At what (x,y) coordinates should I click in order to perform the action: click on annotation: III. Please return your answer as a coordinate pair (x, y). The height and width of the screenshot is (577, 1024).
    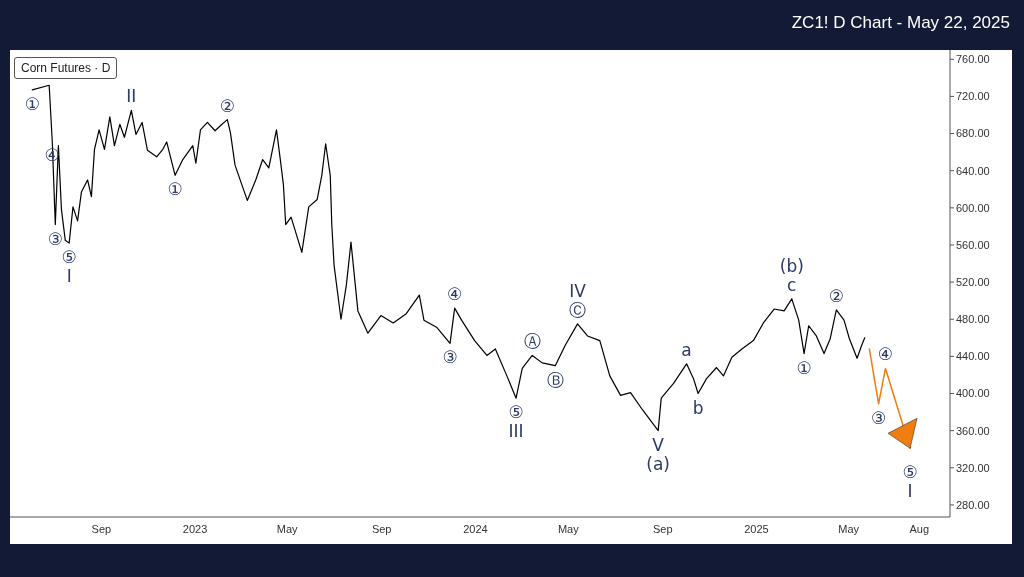
    Looking at the image, I should click on (516, 431).